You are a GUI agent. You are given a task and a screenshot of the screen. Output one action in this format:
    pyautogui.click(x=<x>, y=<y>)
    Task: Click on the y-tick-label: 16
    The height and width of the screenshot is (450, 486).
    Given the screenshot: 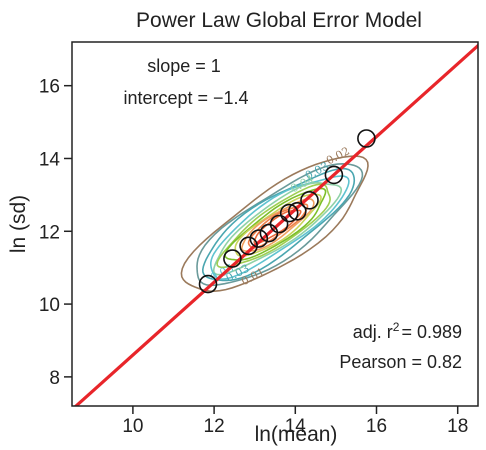 What is the action you would take?
    pyautogui.click(x=49, y=87)
    